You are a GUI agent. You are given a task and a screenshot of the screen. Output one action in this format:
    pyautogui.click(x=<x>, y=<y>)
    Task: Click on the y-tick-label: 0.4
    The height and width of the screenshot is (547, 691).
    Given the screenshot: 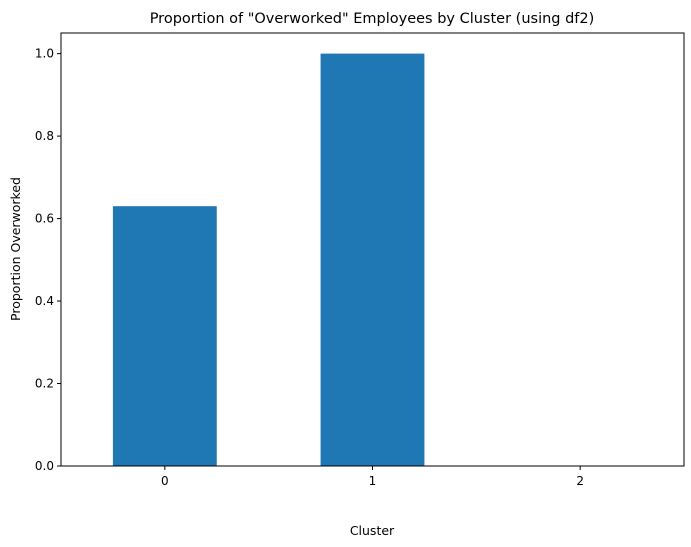 What is the action you would take?
    pyautogui.click(x=44, y=301)
    